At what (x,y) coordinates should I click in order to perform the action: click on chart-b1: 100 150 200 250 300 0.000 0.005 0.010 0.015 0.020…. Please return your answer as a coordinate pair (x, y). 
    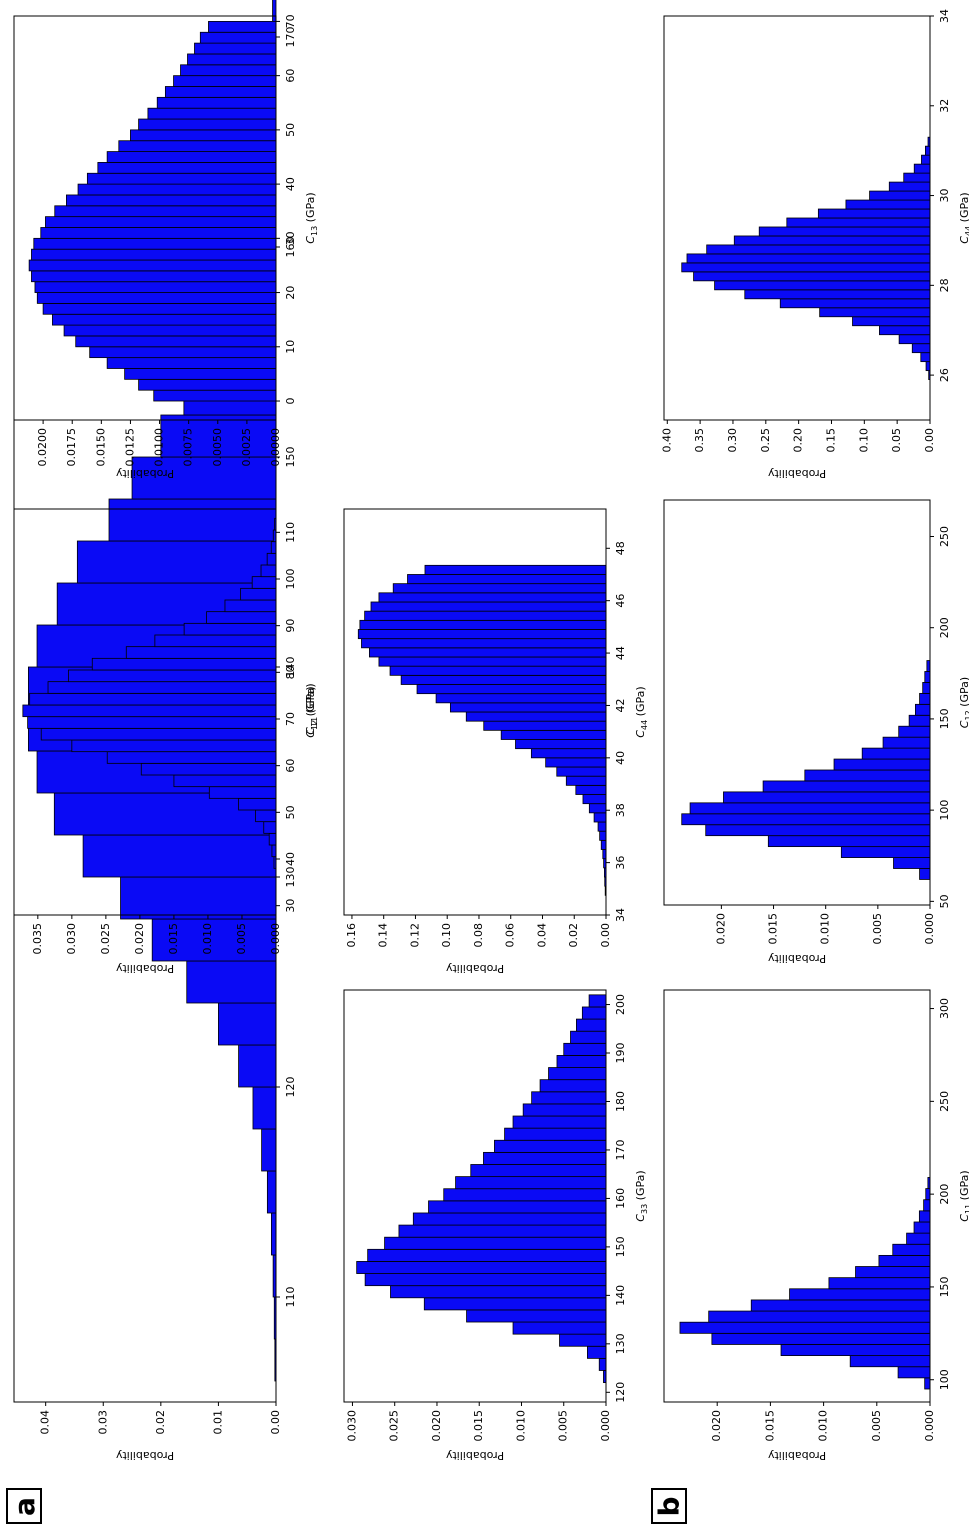
    Looking at the image, I should click on (816, 1225).